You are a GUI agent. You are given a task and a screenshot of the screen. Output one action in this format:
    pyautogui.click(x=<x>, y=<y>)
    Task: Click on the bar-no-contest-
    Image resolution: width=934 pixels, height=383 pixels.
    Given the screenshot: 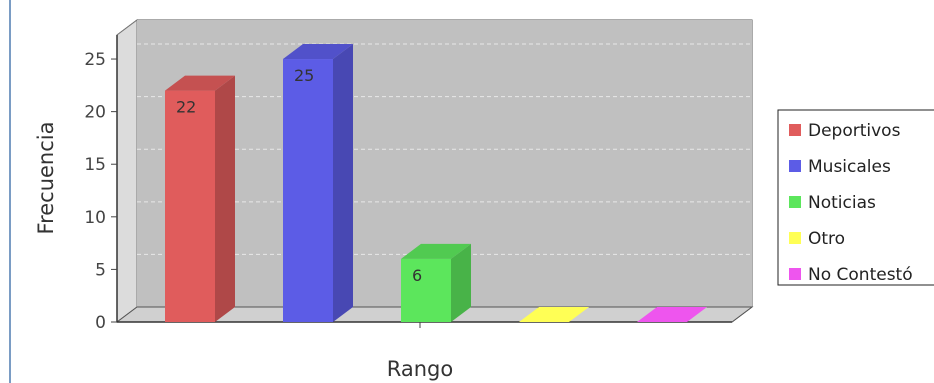 What is the action you would take?
    pyautogui.click(x=672, y=314)
    